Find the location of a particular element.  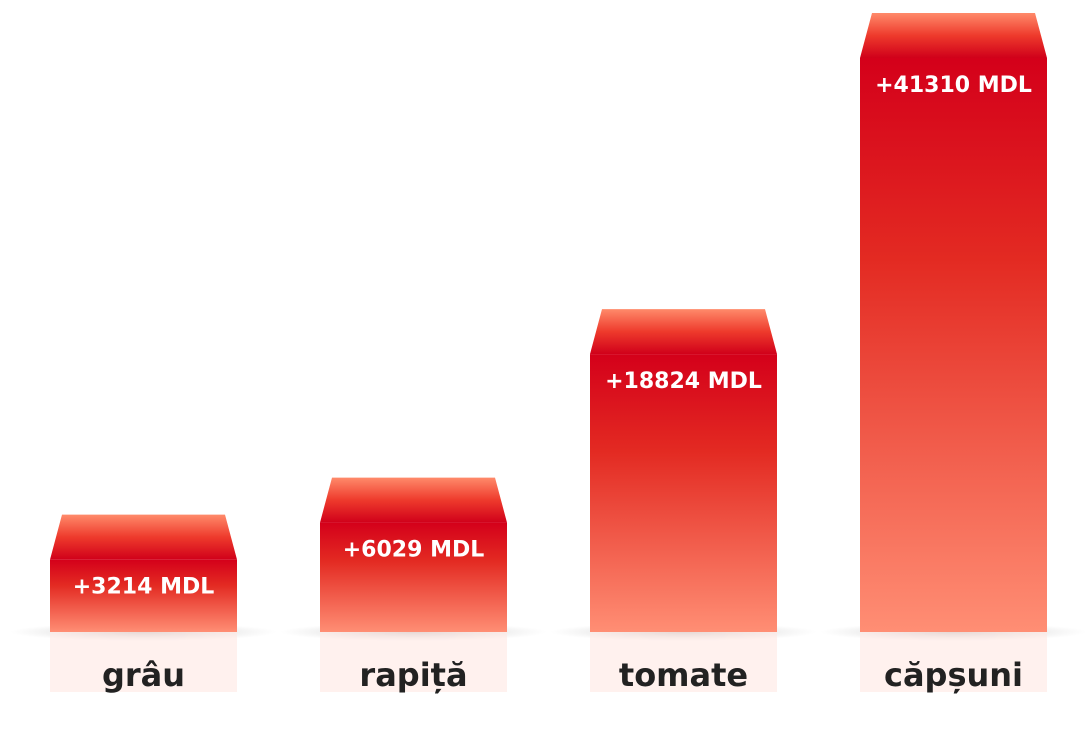

value-label: +41310 MDL is located at coordinates (953, 85).